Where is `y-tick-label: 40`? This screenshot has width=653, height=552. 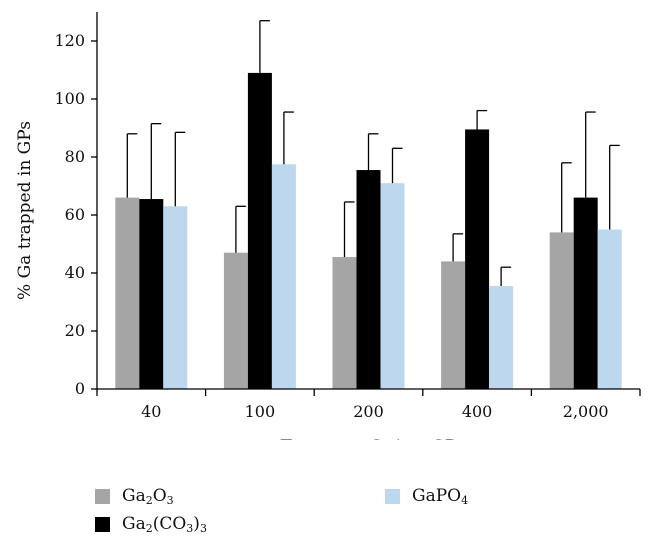 y-tick-label: 40 is located at coordinates (75, 272).